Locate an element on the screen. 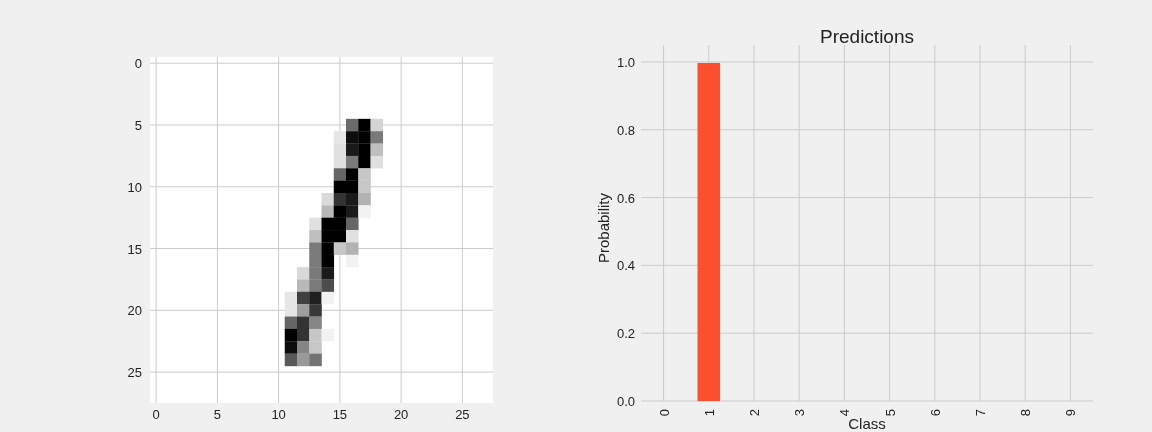 The width and height of the screenshot is (1152, 432). x-tick-label: 3 is located at coordinates (800, 413).